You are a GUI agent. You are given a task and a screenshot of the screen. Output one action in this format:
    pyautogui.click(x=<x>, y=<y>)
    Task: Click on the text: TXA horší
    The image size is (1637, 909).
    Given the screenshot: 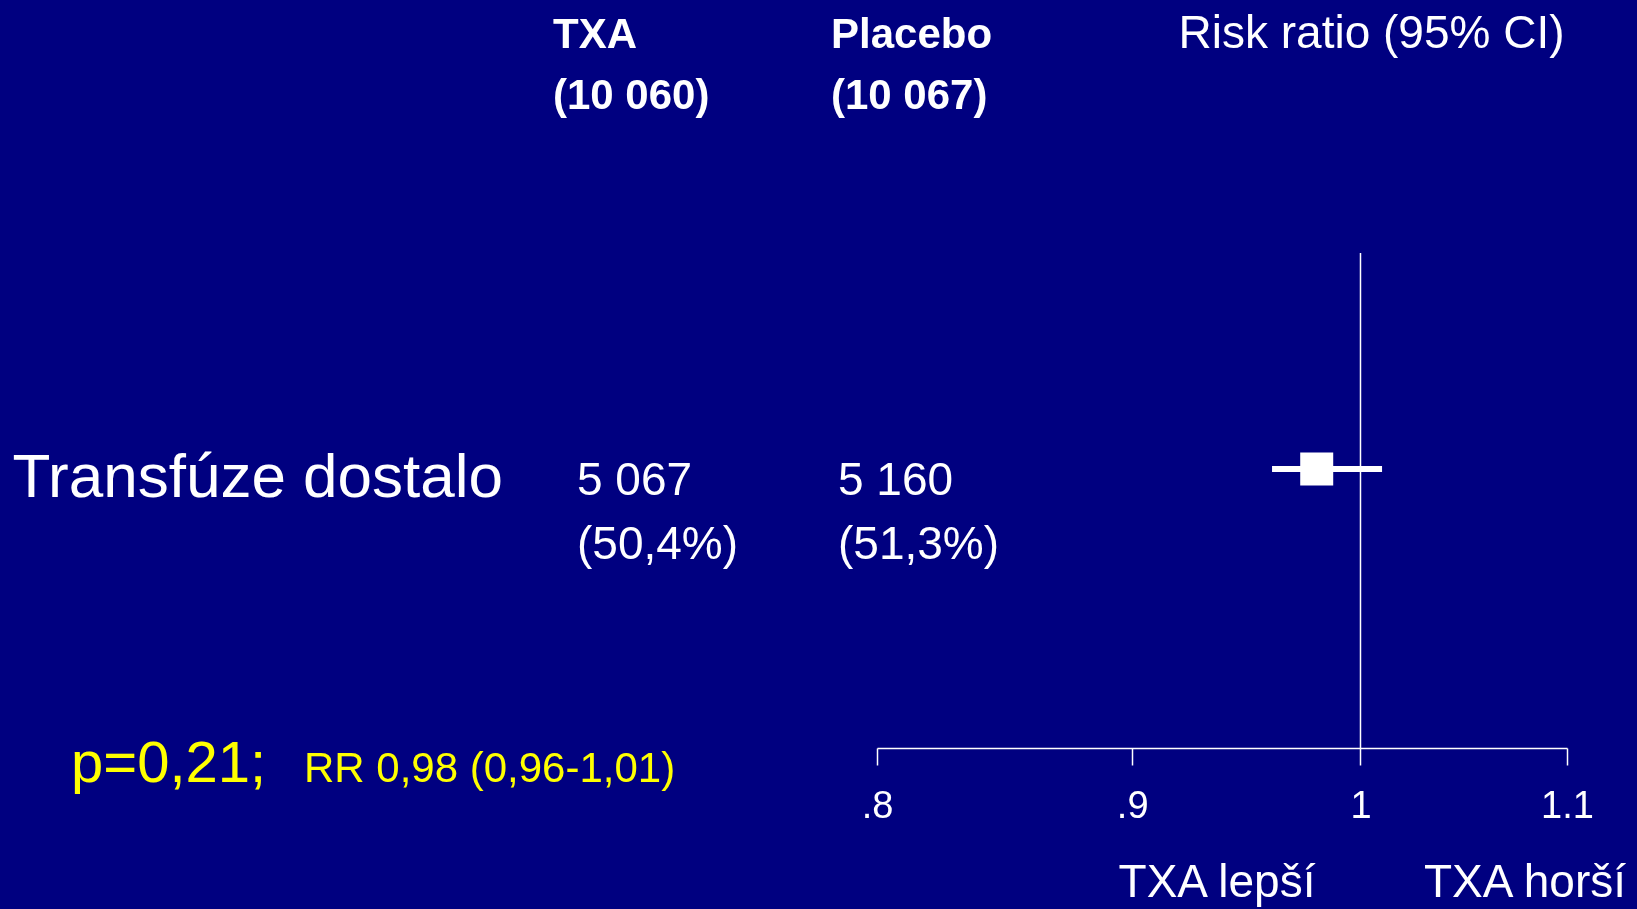 What is the action you would take?
    pyautogui.click(x=1525, y=881)
    